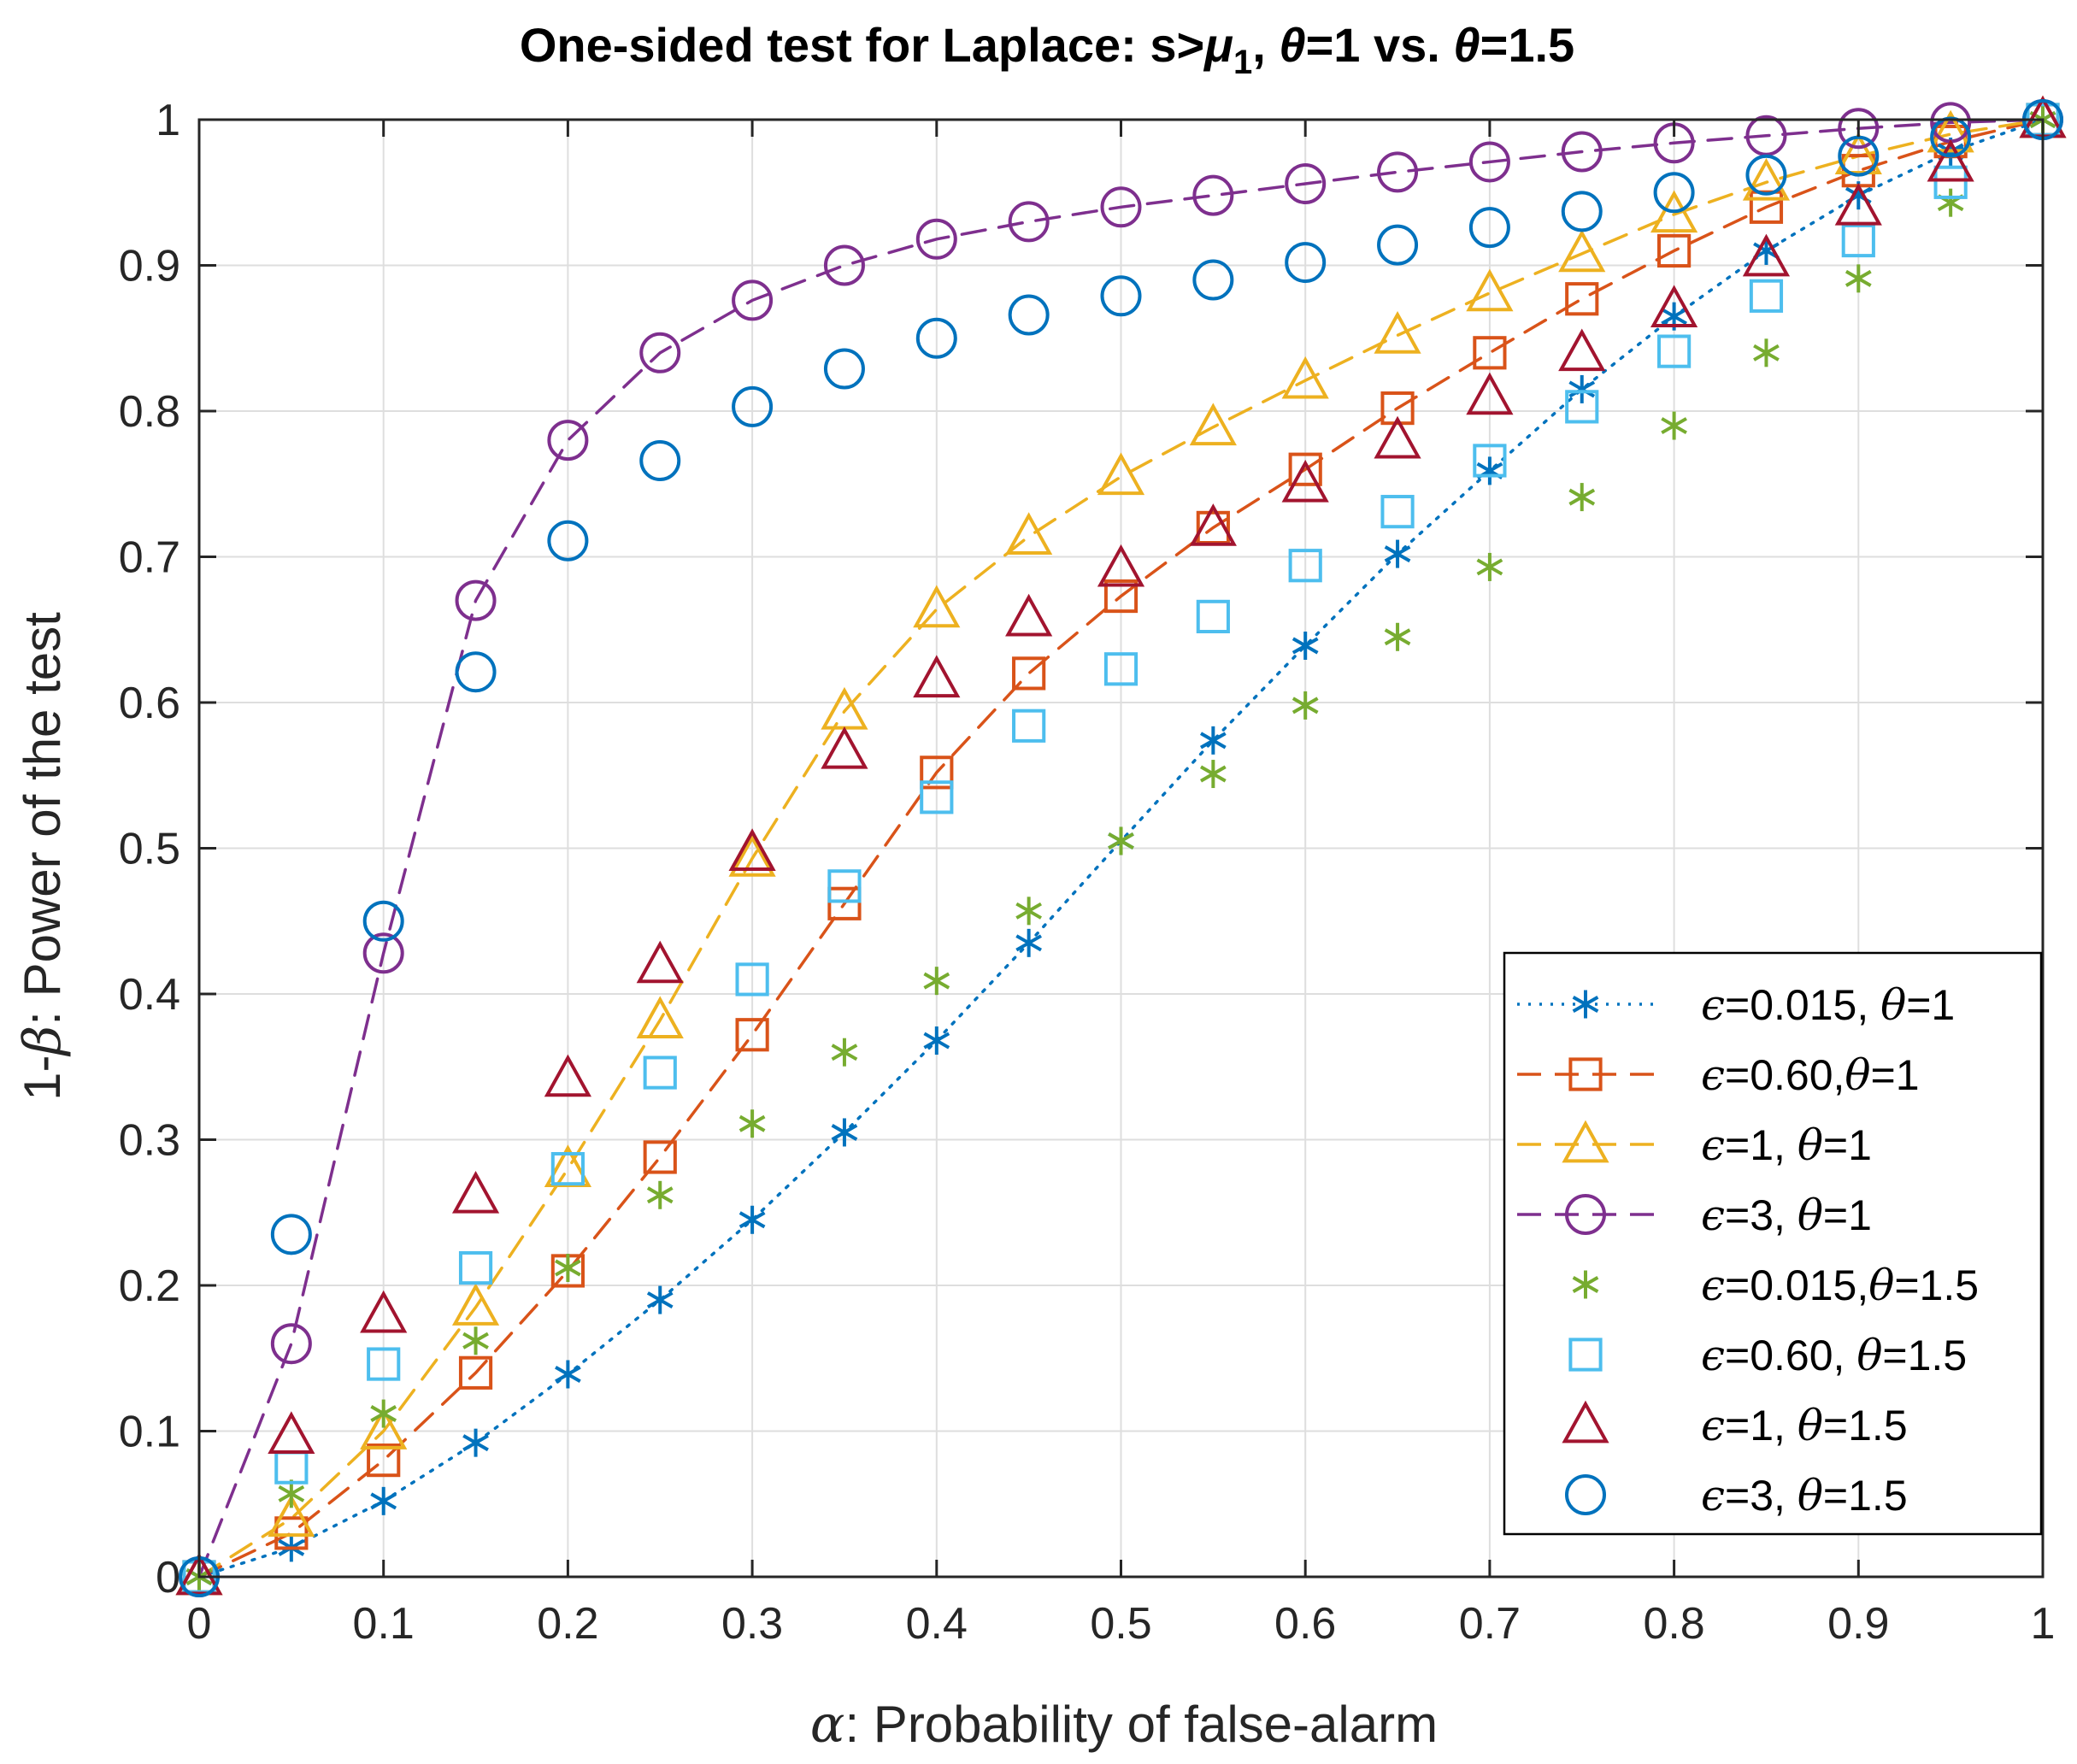  Describe the element at coordinates (1802, 1005) in the screenshot. I see `legend-label-a: =0.015,` at that location.